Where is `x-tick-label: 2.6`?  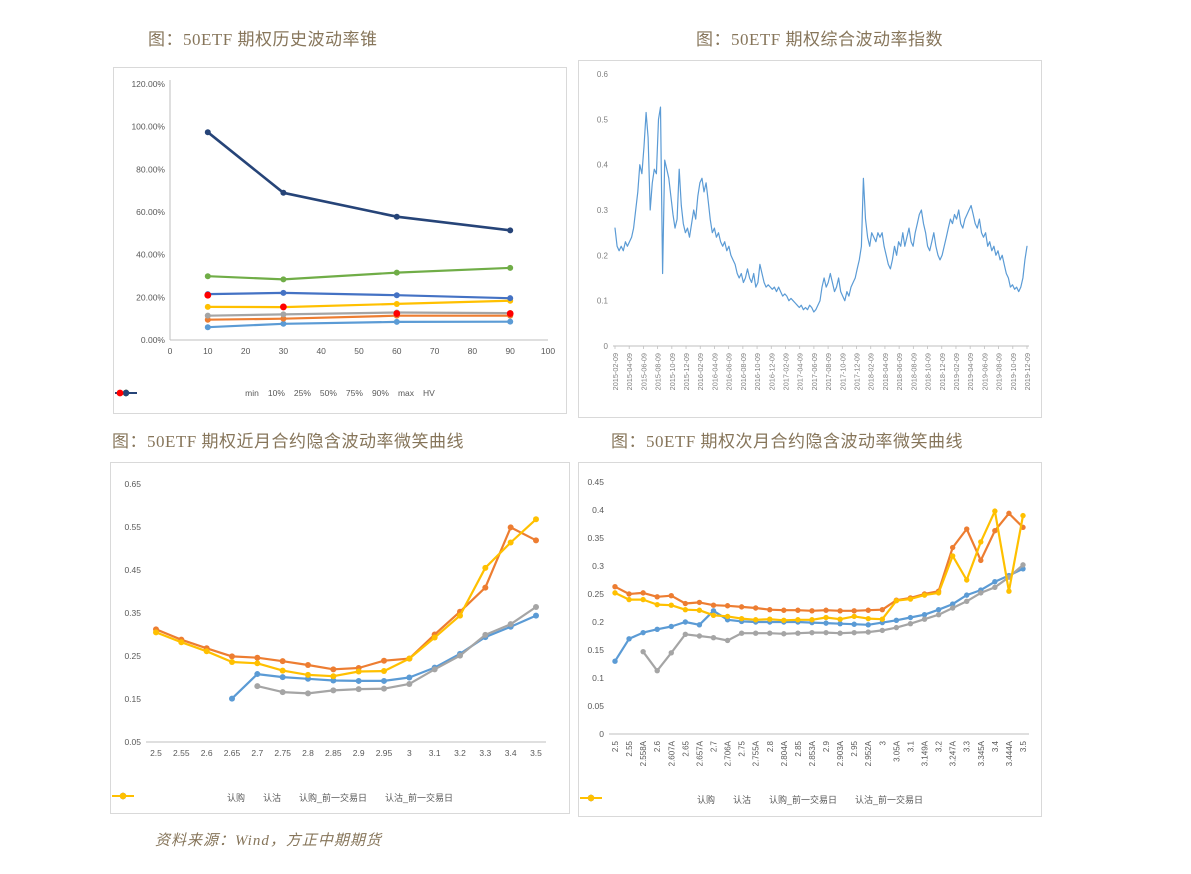
x-tick-label: 2.6 is located at coordinates (207, 753).